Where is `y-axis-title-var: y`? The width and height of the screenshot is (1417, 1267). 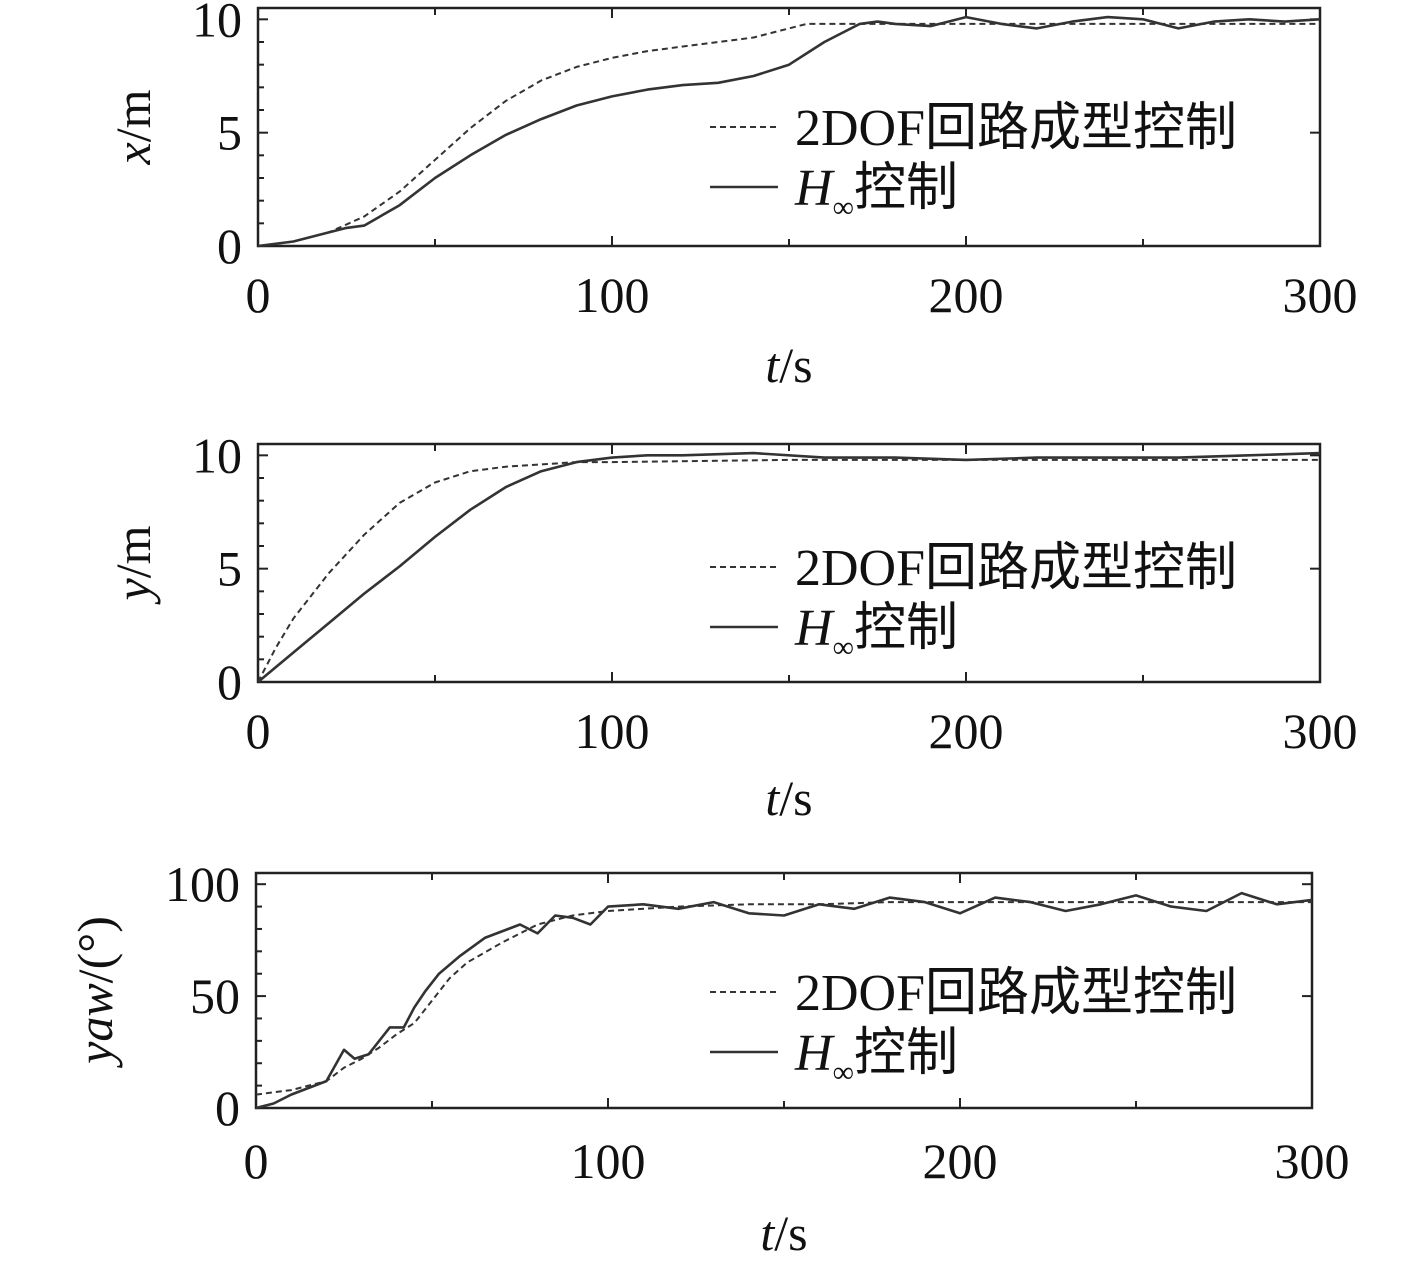
y-axis-title-var: y is located at coordinates (133, 592).